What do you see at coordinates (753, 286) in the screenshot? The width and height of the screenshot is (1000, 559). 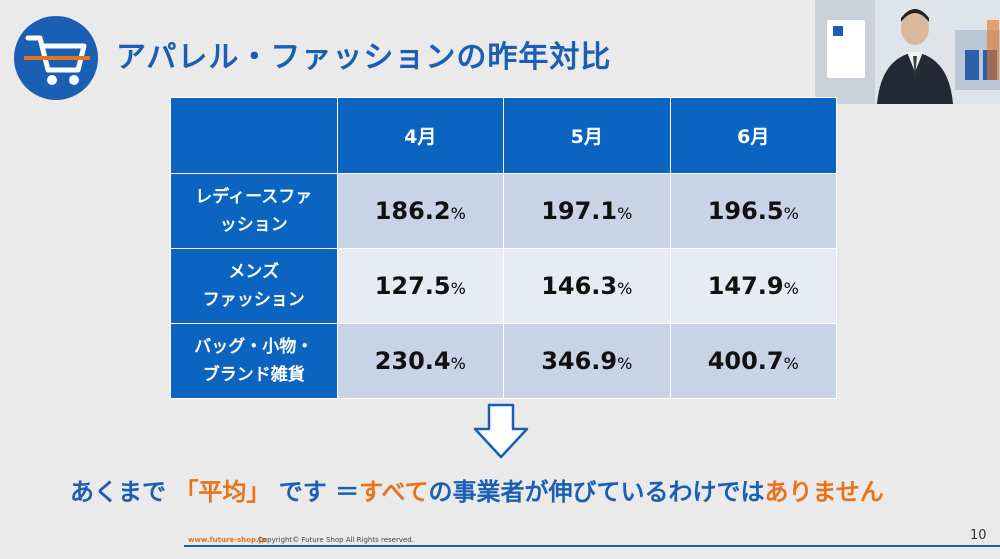 I see `table-cell: 147.9%` at bounding box center [753, 286].